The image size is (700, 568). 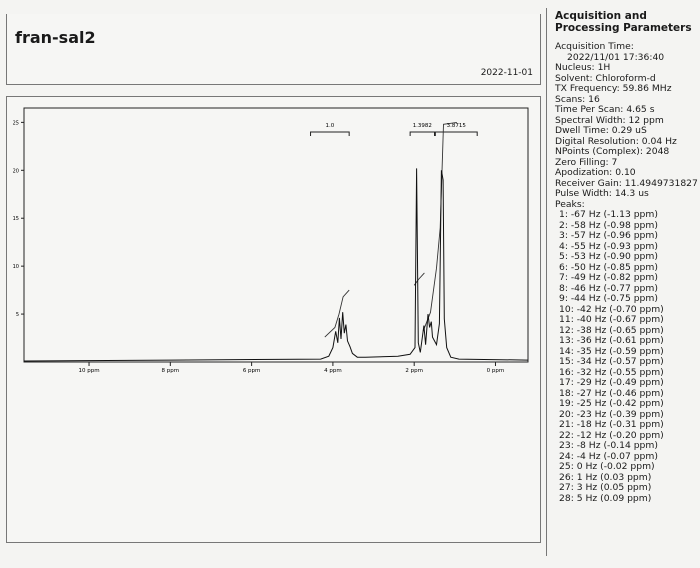 I want to click on peak-row: 18: -27 Hz (-0.46 ppm), so click(x=611, y=393).